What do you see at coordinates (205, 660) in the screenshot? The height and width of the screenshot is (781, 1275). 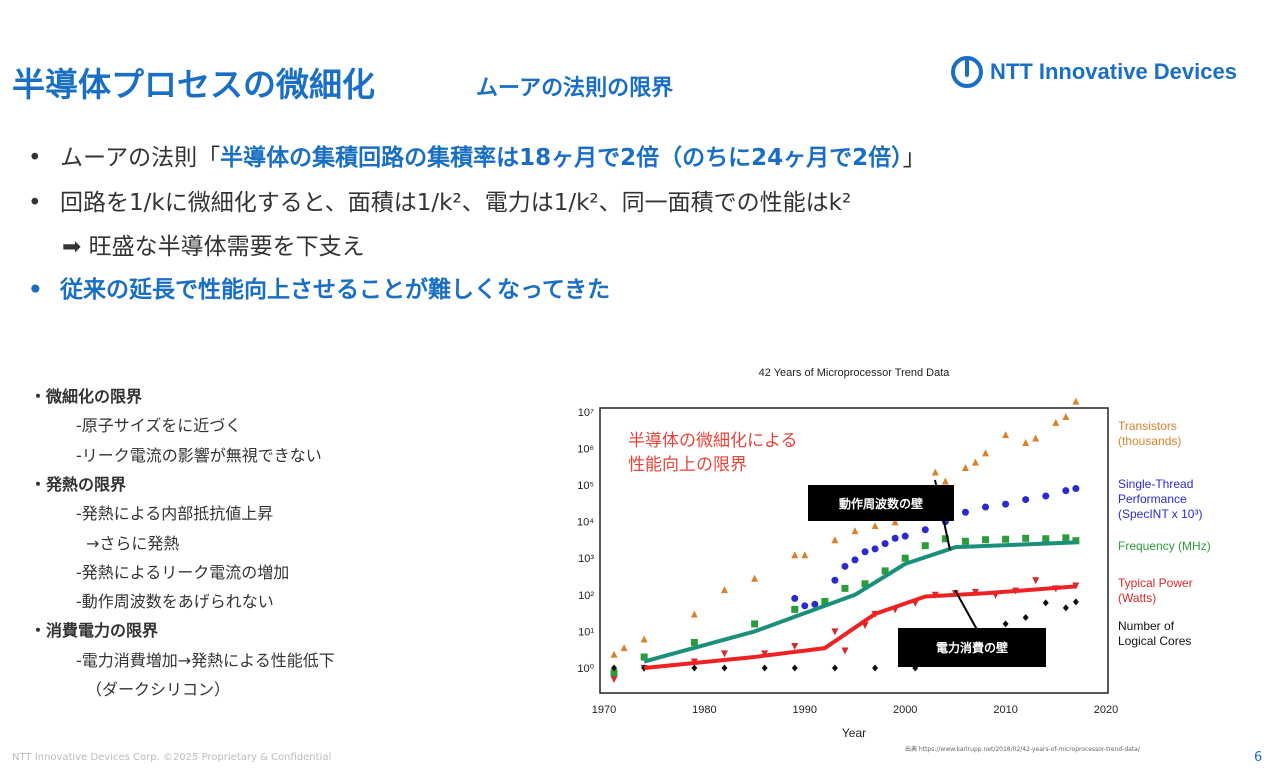 I see `limits-item: -電力消費増加→発熱による性能低下` at bounding box center [205, 660].